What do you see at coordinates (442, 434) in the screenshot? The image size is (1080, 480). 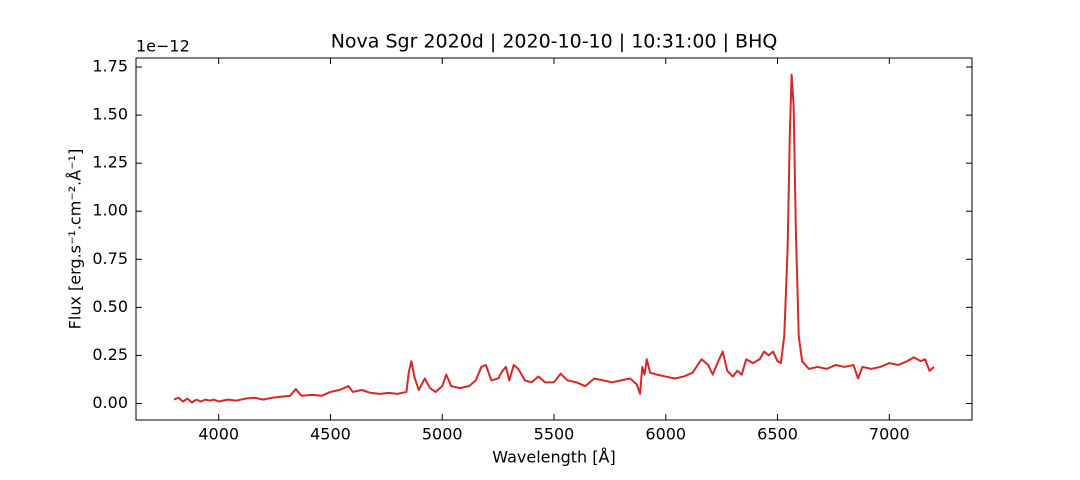 I see `x-tick-label: 5000` at bounding box center [442, 434].